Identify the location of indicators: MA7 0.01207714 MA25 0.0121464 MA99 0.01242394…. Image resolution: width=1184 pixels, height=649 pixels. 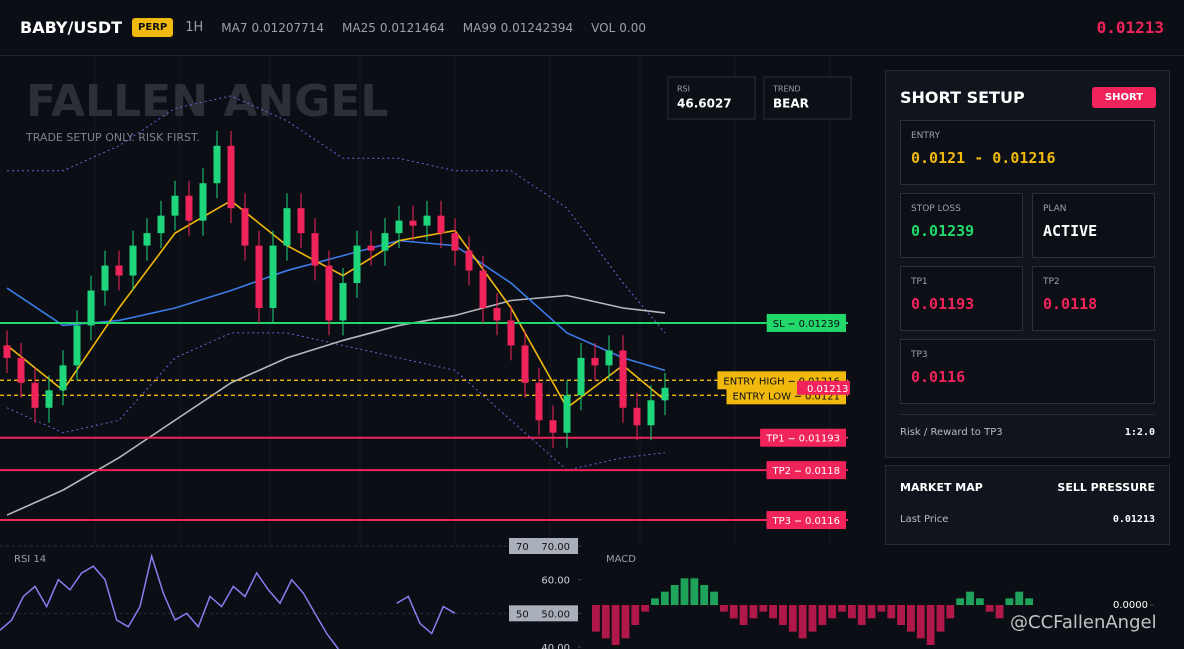
(424, 28).